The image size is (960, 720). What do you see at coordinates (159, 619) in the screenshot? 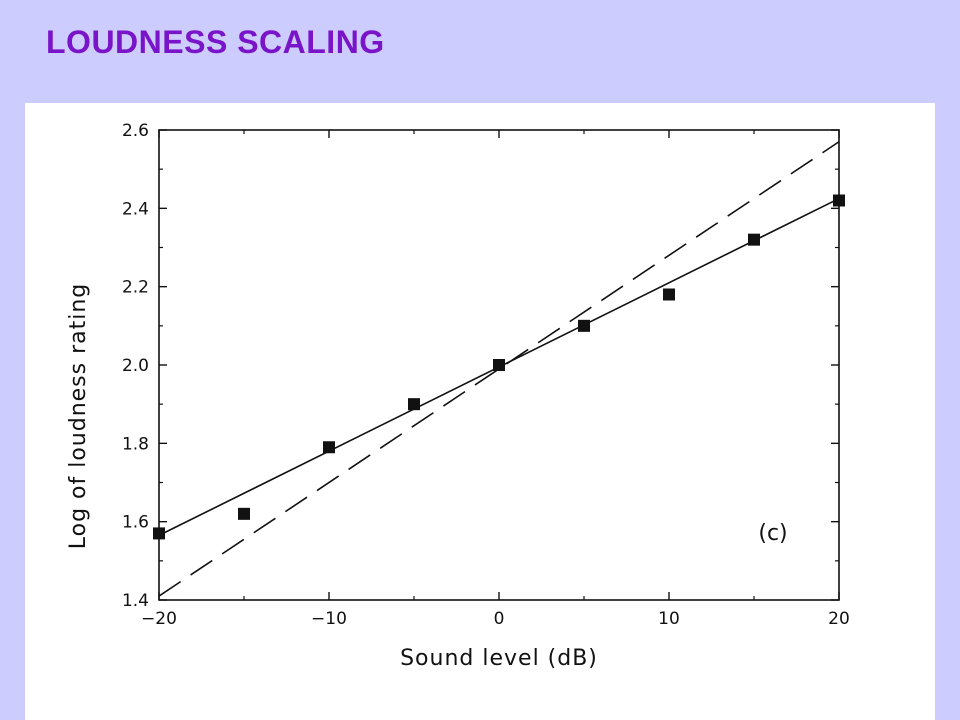
I see `x-tick-label: −20` at bounding box center [159, 619].